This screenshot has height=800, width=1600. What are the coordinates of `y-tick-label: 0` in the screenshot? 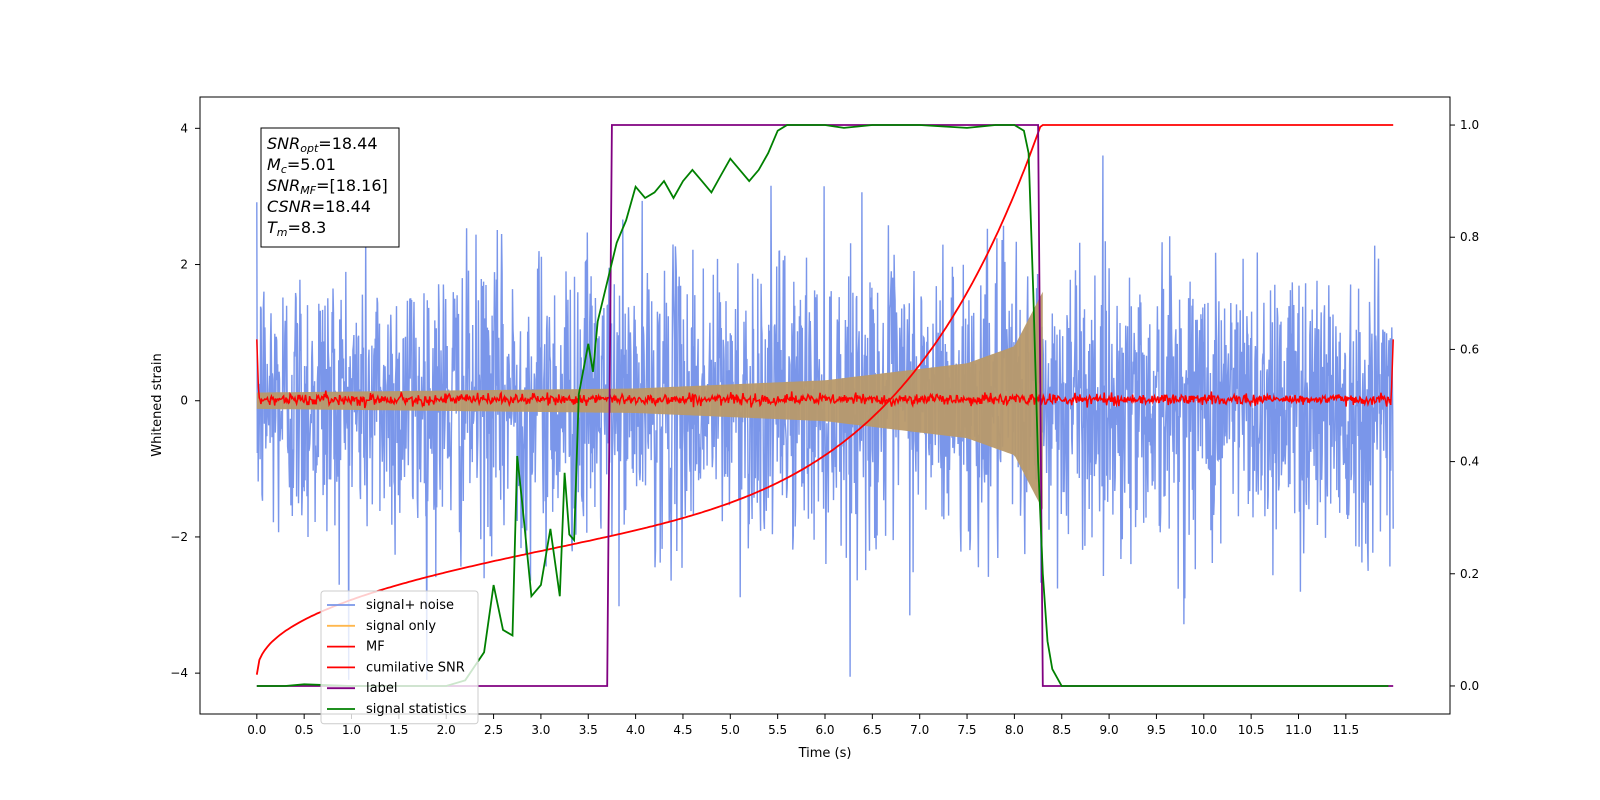 It's located at (184, 401).